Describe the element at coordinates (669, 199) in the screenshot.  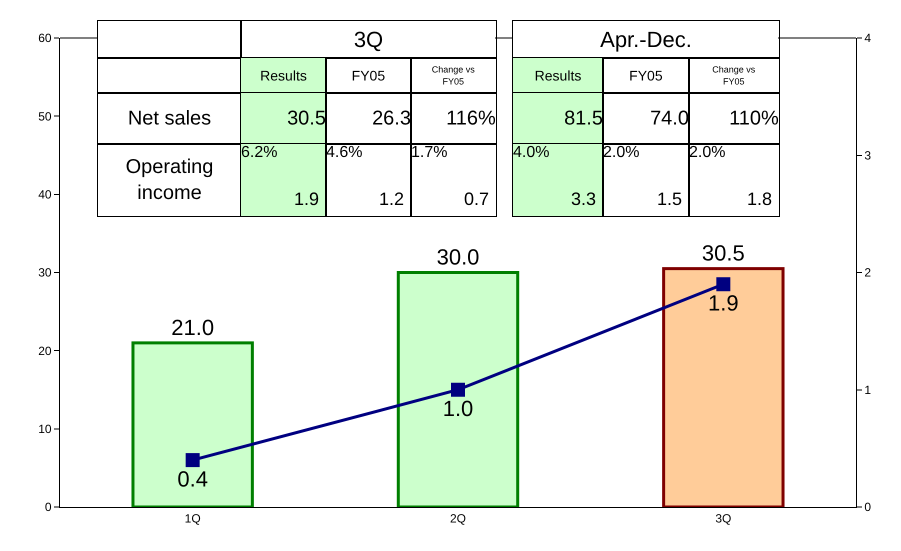
I see `annotation: 1.5` at that location.